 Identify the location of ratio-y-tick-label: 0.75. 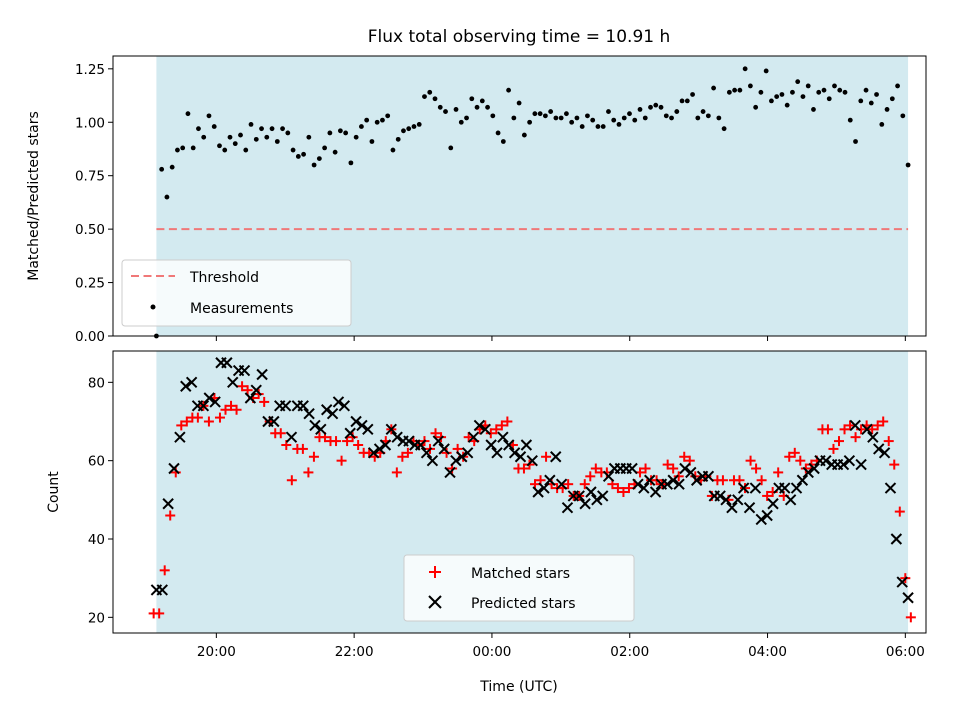
(90, 177).